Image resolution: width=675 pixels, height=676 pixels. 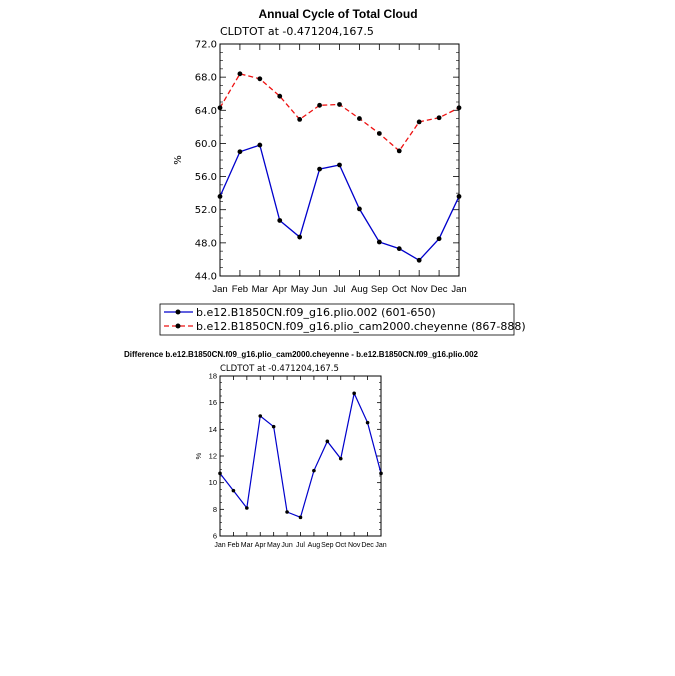 I want to click on chart-2-xtick-label: Nov, so click(x=354, y=545).